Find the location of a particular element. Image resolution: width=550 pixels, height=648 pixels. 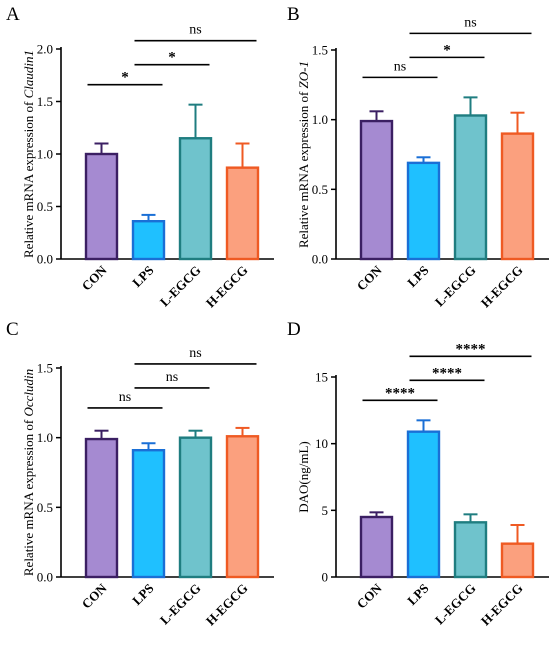

y-axis-label: Relative mRNA expression of Occludin is located at coordinates (28, 472).